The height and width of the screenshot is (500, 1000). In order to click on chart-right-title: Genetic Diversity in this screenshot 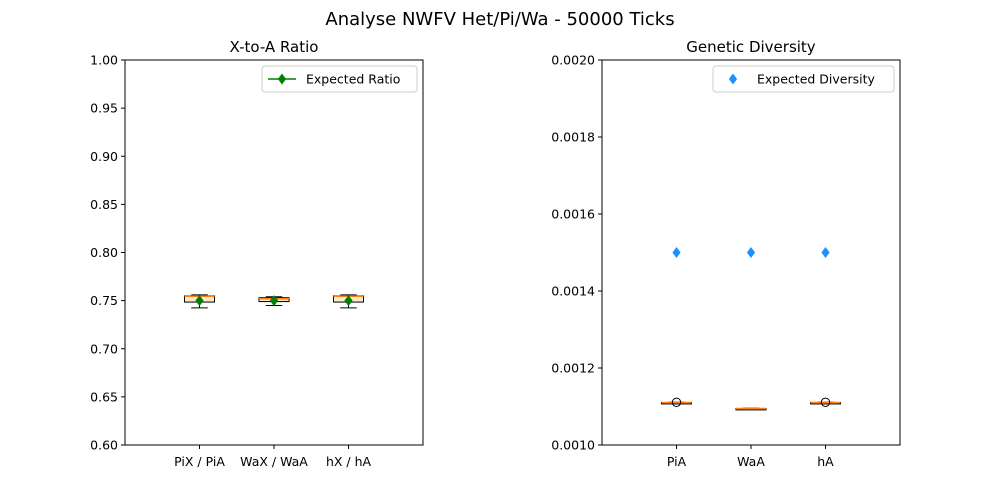, I will do `click(751, 47)`.